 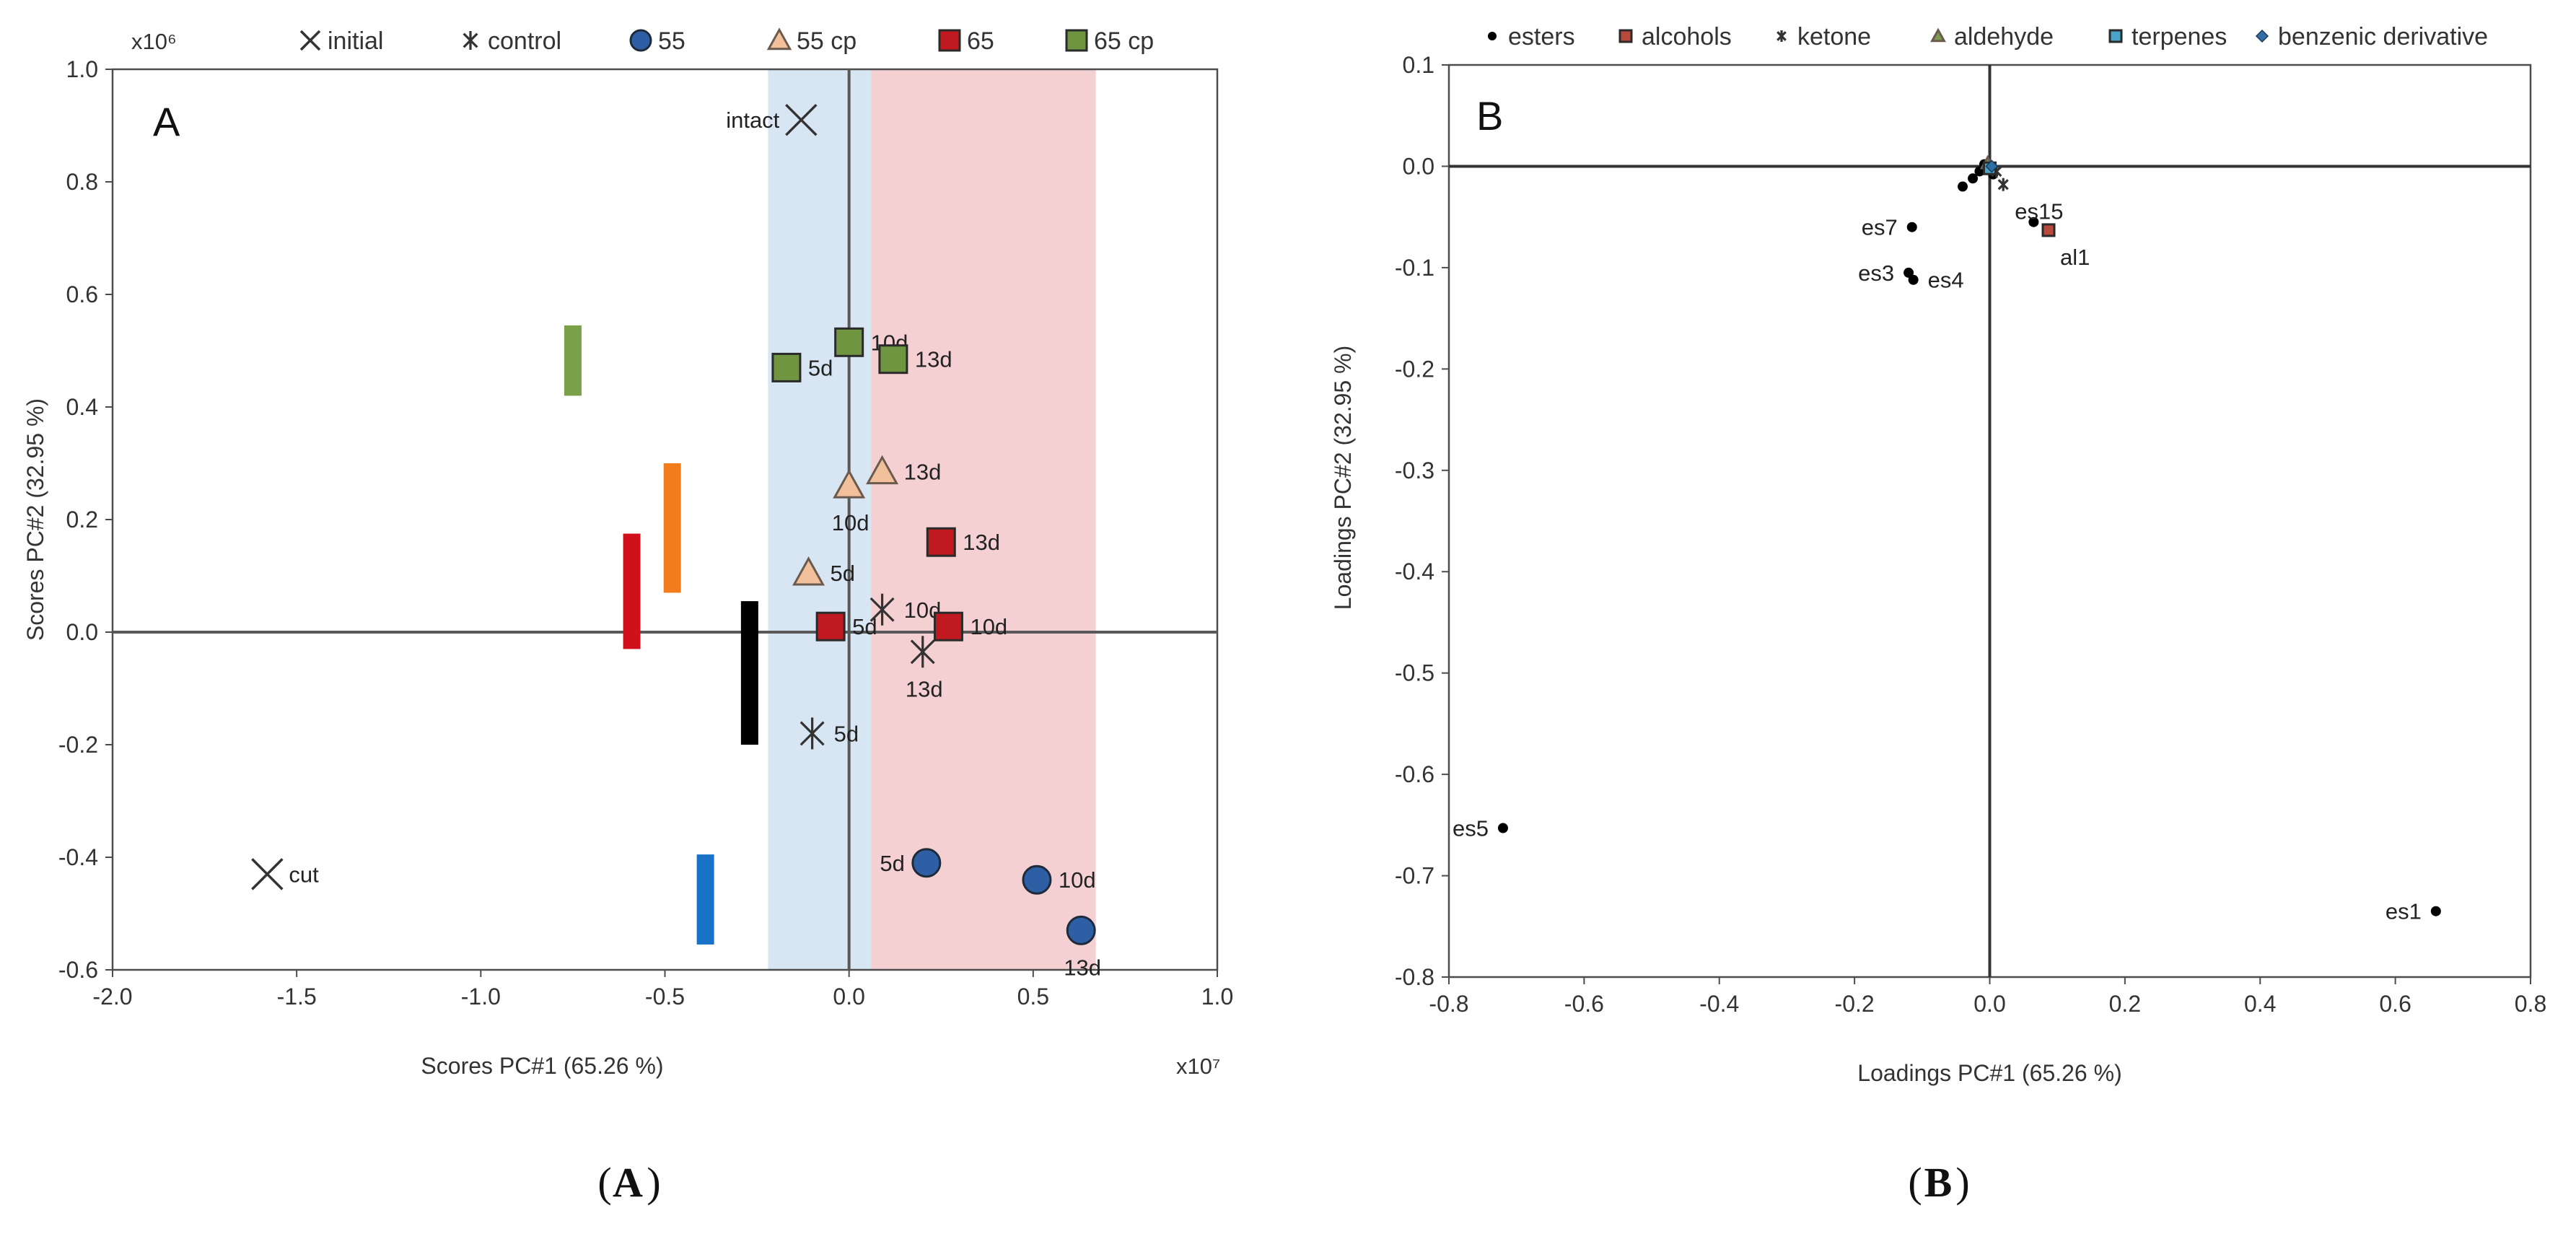 What do you see at coordinates (304, 874) in the screenshot?
I see `point-label-a: cut` at bounding box center [304, 874].